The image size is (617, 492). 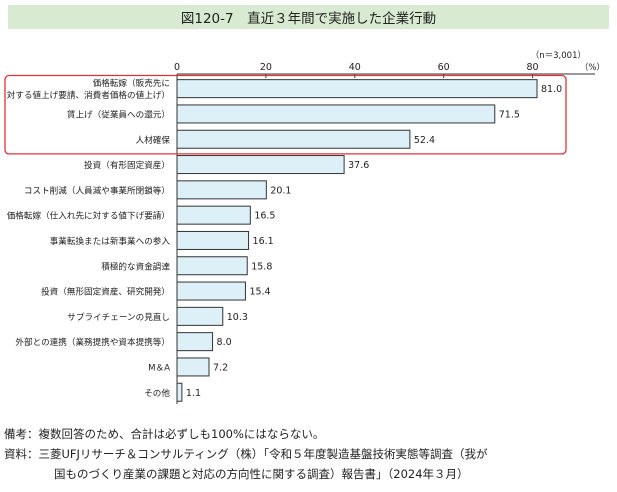 I want to click on category-label: 賃上げ（従業員への還元）, so click(x=118, y=114).